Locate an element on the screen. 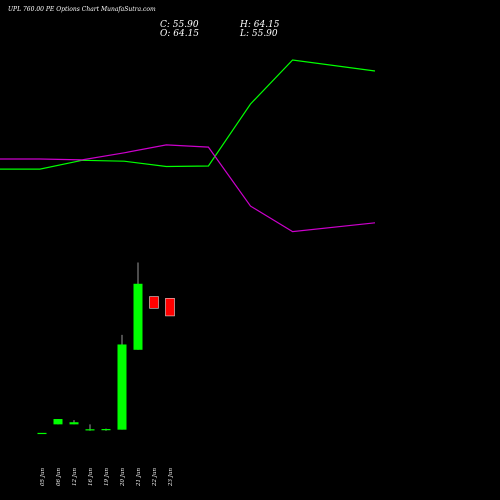  candlestick-panel is located at coordinates (106, 348).